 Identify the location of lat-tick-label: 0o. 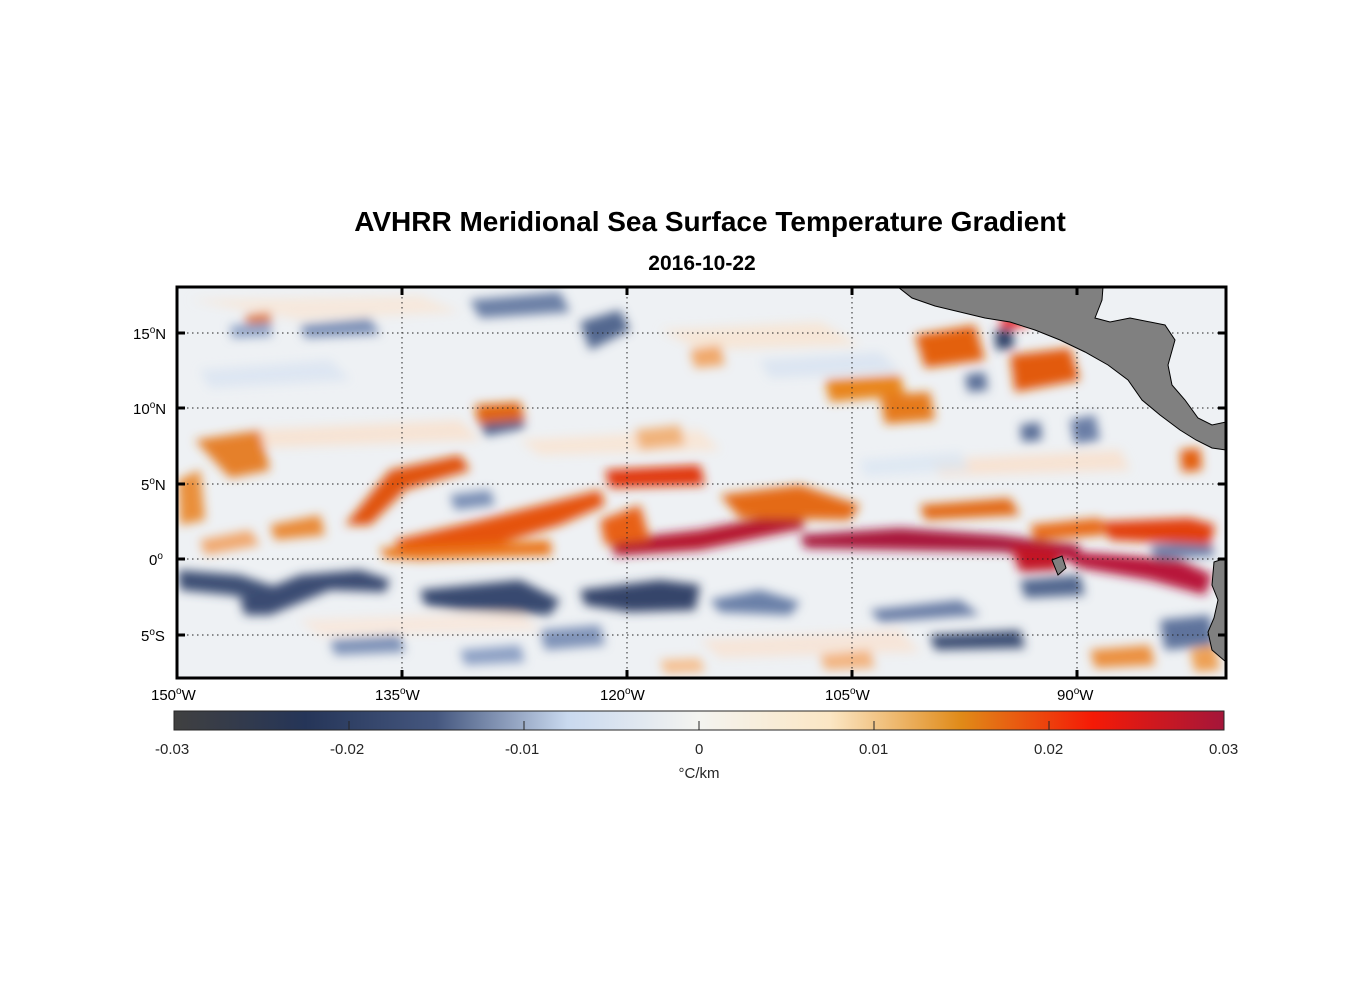
(156, 560).